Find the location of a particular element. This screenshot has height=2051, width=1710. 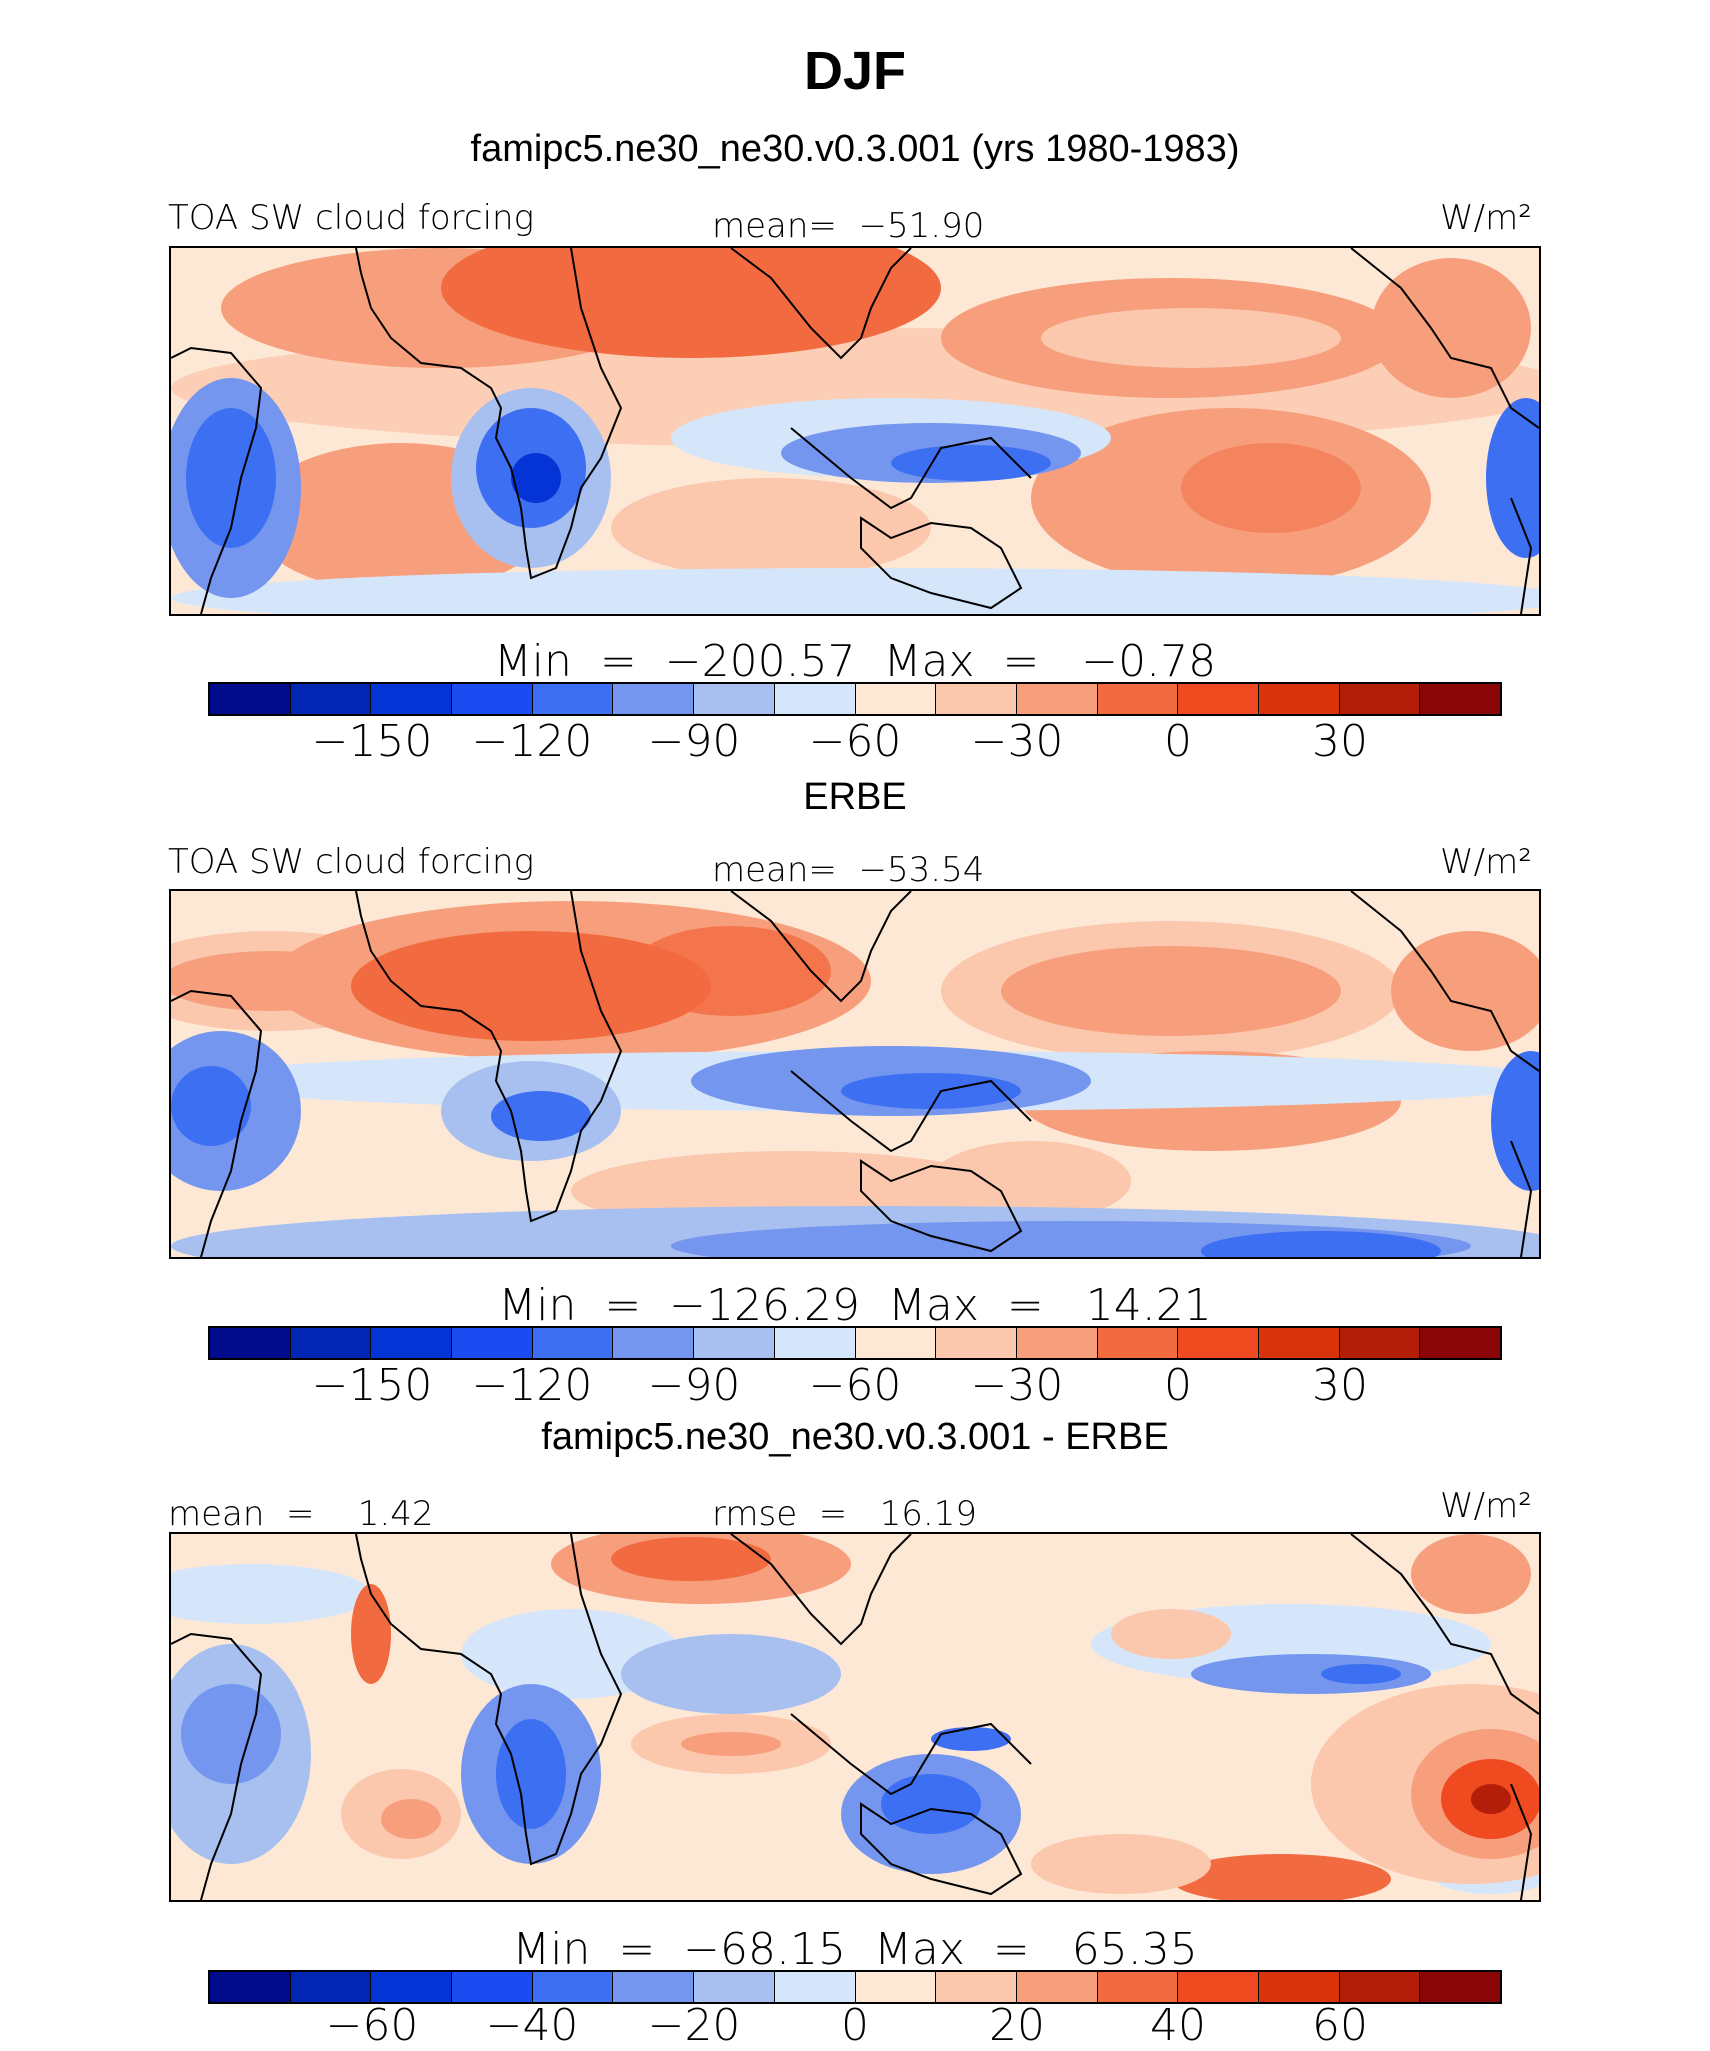

figure-title: DJF is located at coordinates (854, 71).